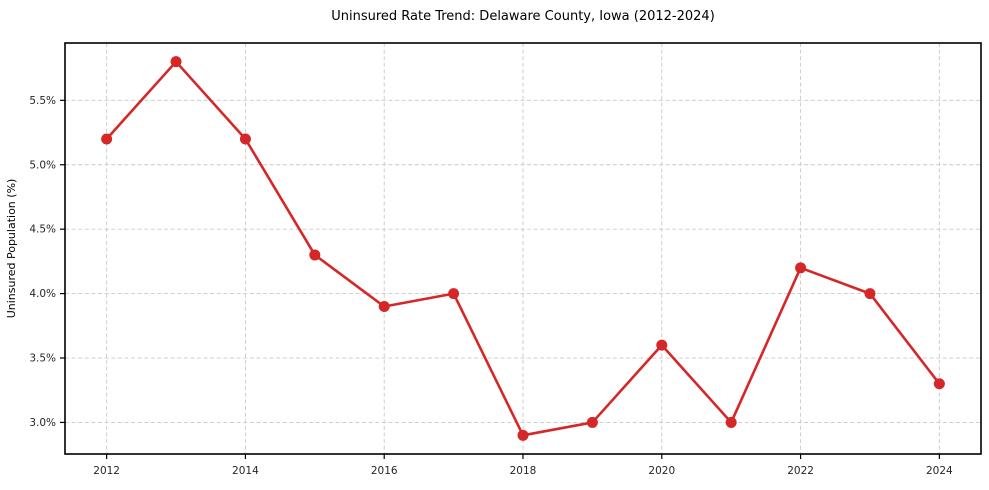 This screenshot has width=989, height=490. What do you see at coordinates (384, 471) in the screenshot?
I see `x-tick-label: 2016` at bounding box center [384, 471].